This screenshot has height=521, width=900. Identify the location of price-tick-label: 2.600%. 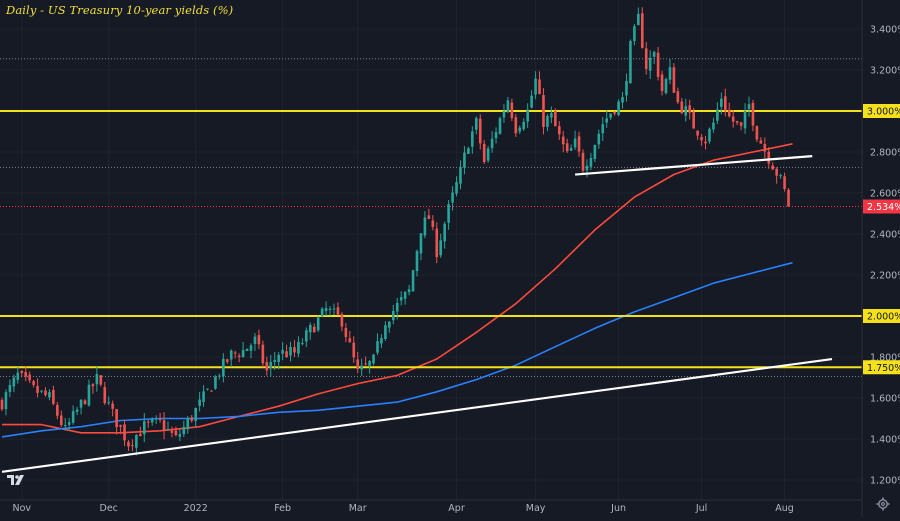
(885, 194).